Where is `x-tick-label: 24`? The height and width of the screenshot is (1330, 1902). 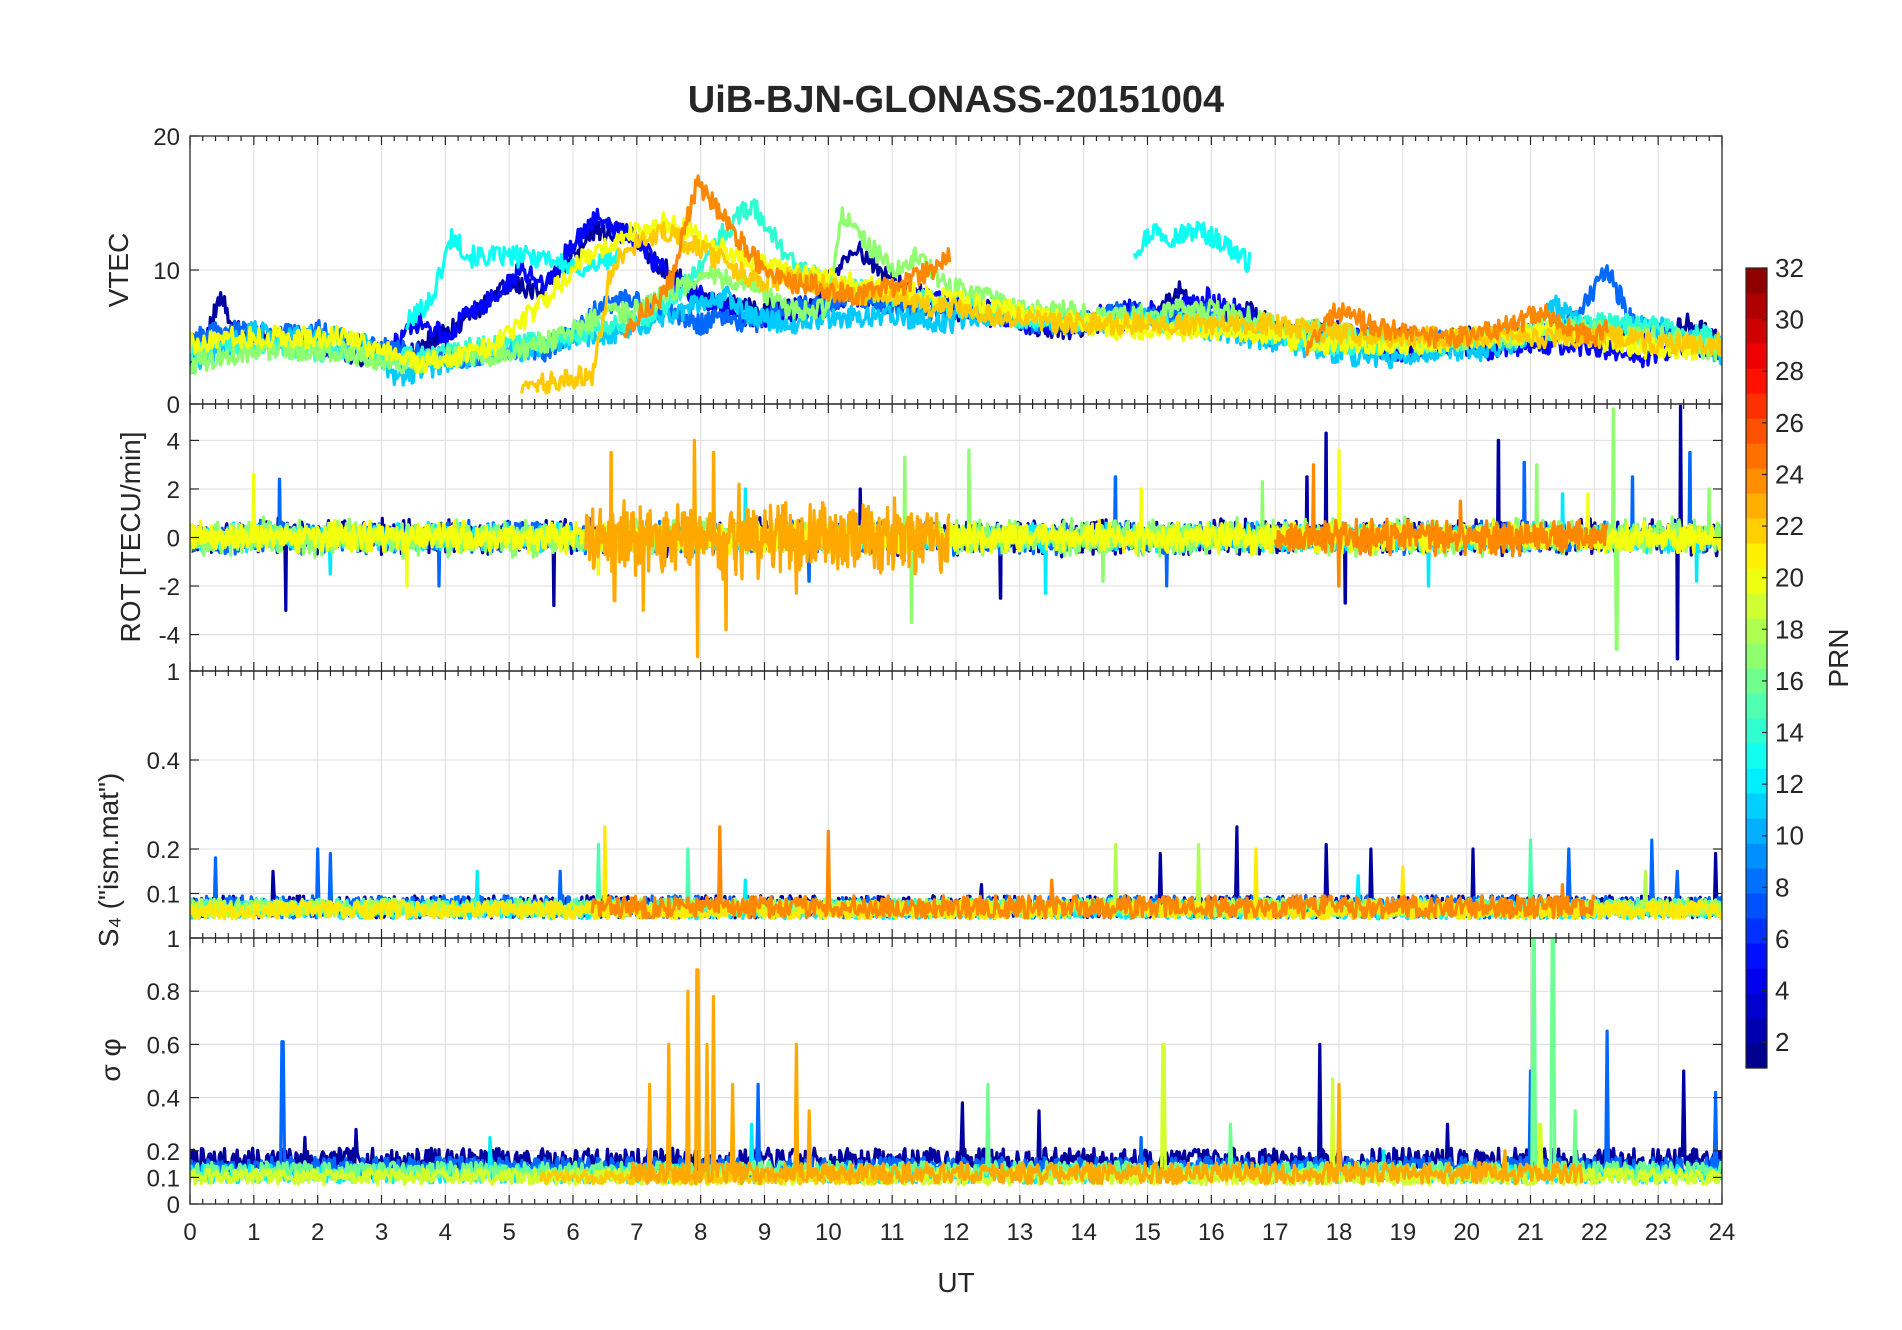 x-tick-label: 24 is located at coordinates (1722, 1232).